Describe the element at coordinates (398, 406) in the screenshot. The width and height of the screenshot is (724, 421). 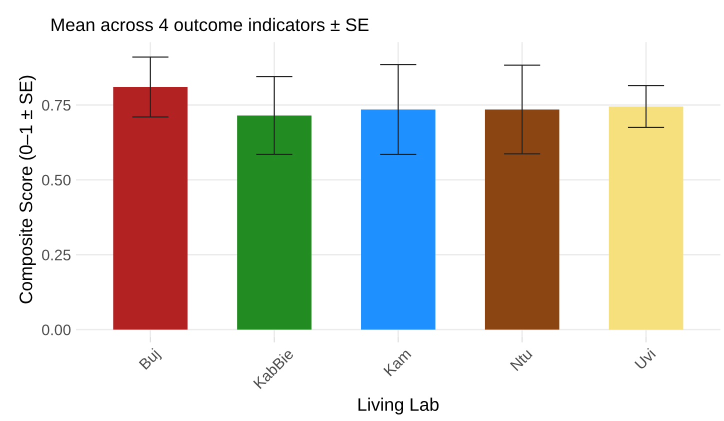
I see `x-axis-title: Living Lab` at that location.